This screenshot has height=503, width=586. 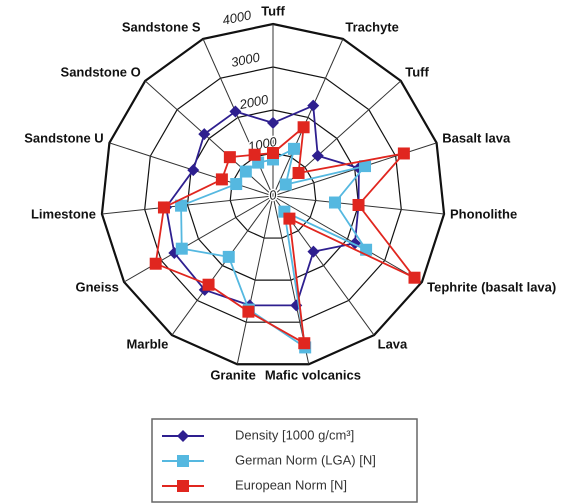 I want to click on y-tick-label: 0, so click(x=273, y=195).